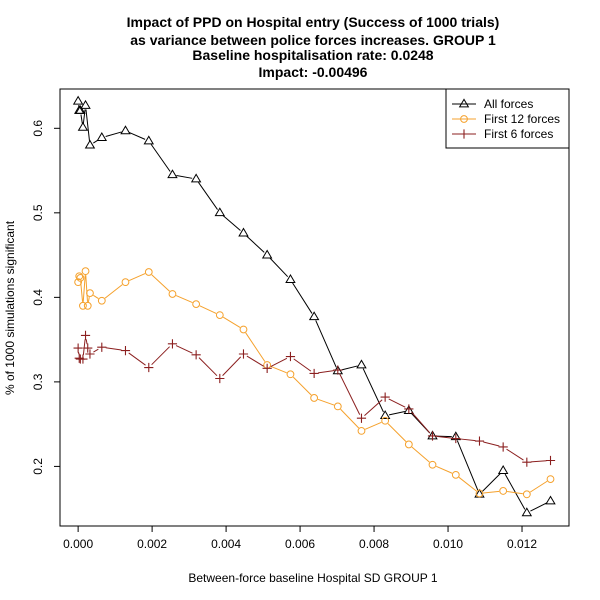  Describe the element at coordinates (152, 544) in the screenshot. I see `x-tick-label: 0.002` at that location.